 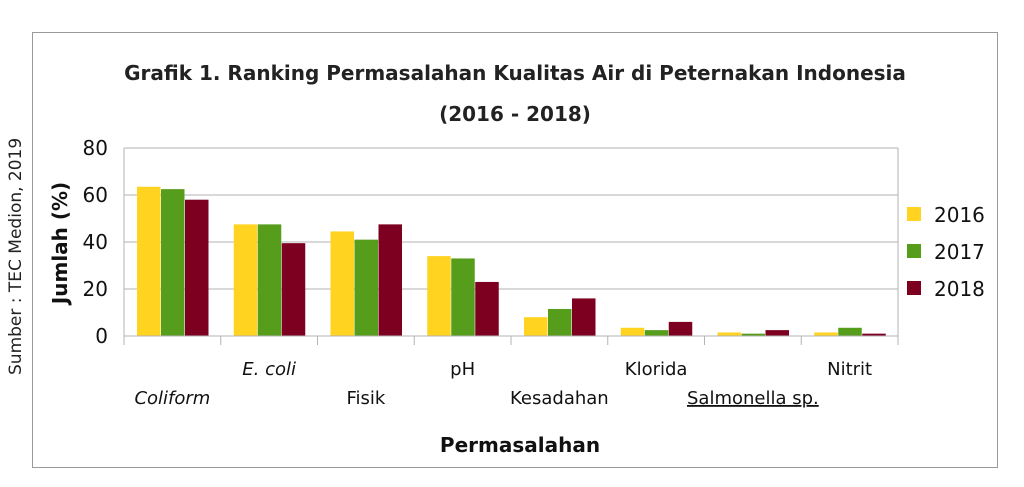 I want to click on x-category-label: Coliform, so click(x=172, y=398).